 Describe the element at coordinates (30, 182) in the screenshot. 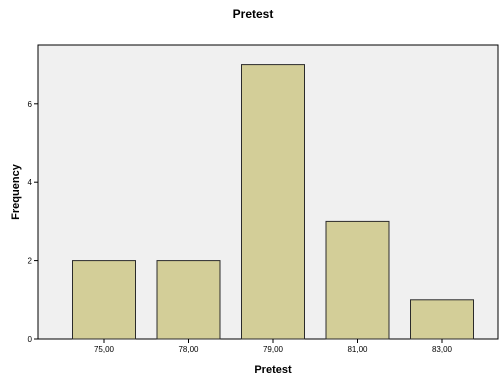

I see `y-tick-label: 4` at that location.